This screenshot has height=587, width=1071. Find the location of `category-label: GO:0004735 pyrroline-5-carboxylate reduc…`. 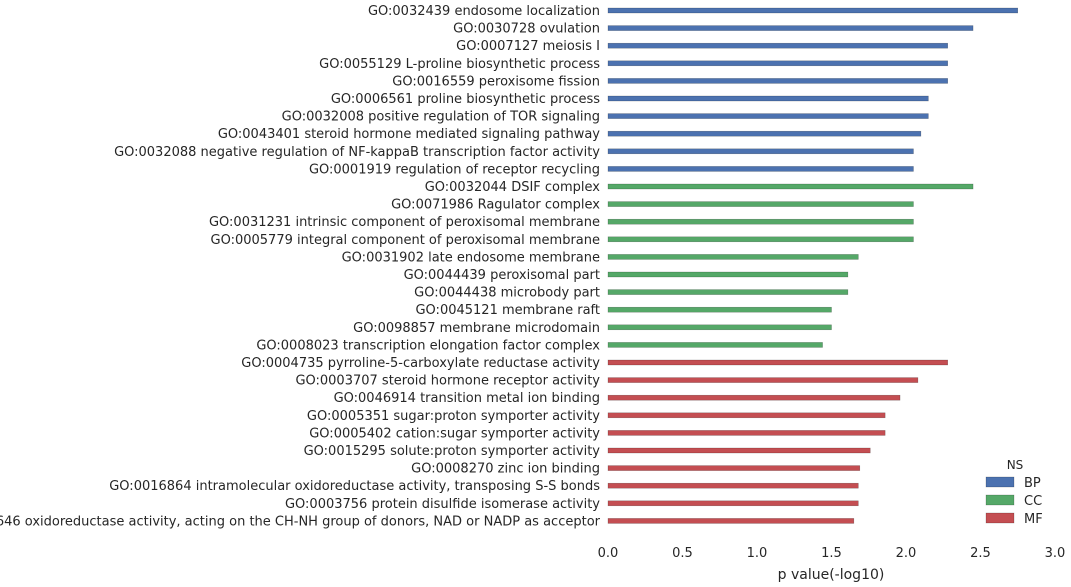

category-label: GO:0004735 pyrroline-5-carboxylate reduc… is located at coordinates (420, 363).